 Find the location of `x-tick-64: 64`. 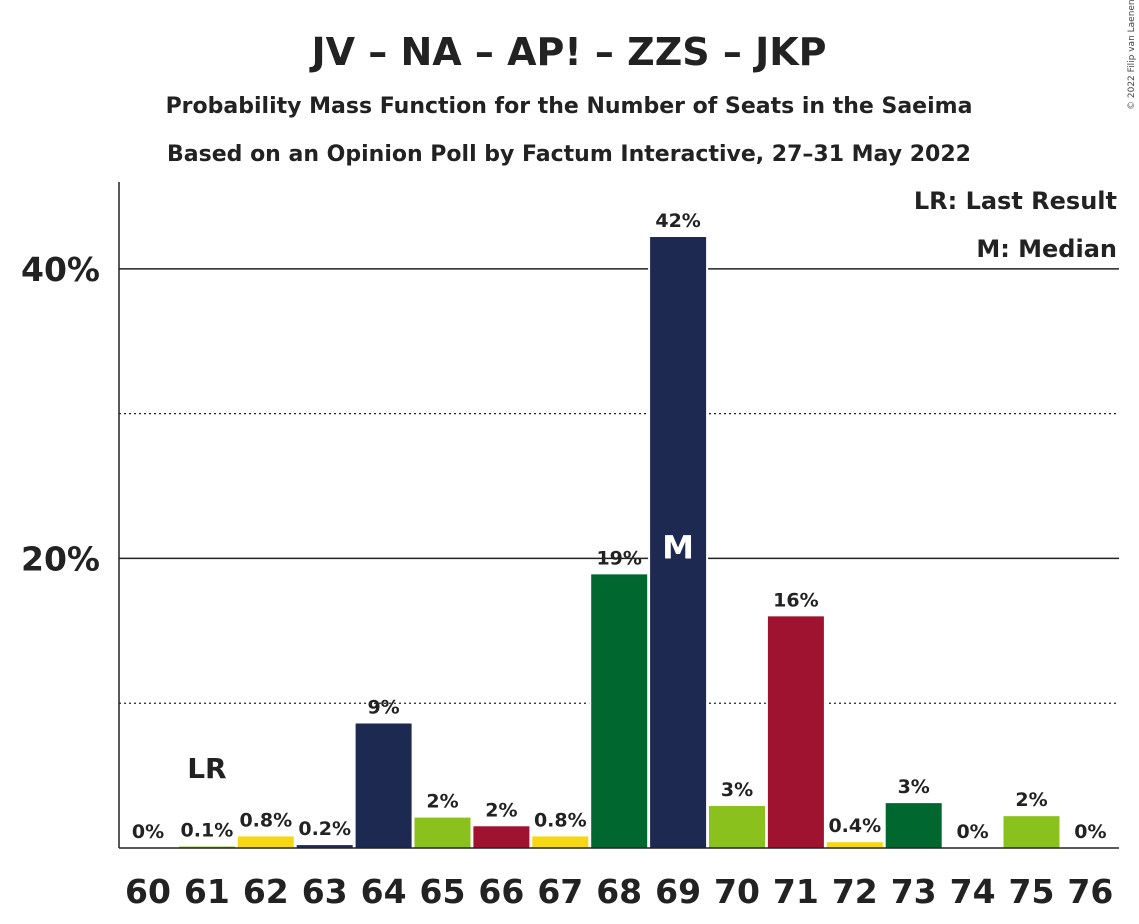

x-tick-64: 64 is located at coordinates (384, 891).